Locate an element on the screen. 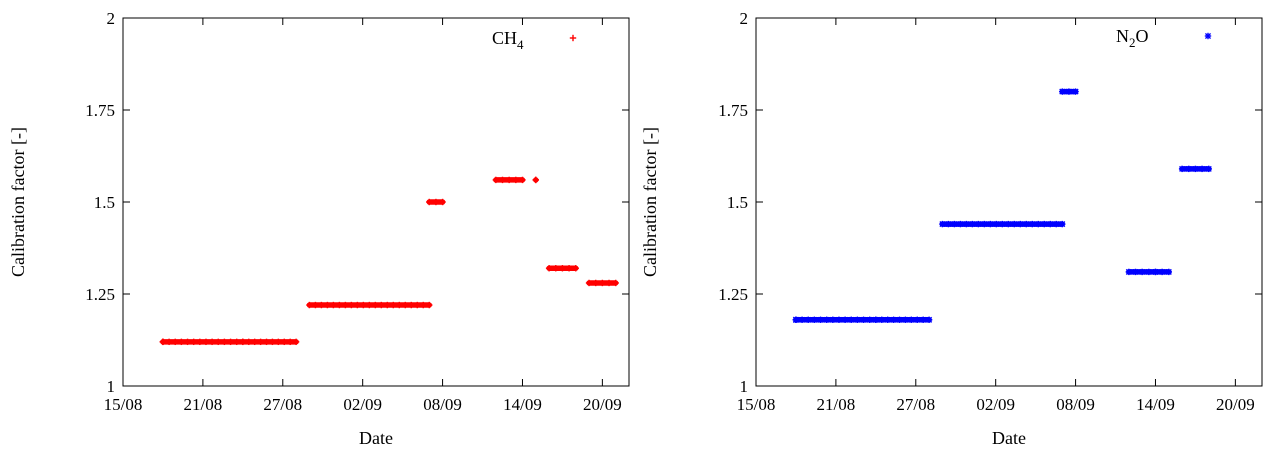 Image resolution: width=1272 pixels, height=452 pixels. x-tick-label: 20/09 is located at coordinates (602, 404).